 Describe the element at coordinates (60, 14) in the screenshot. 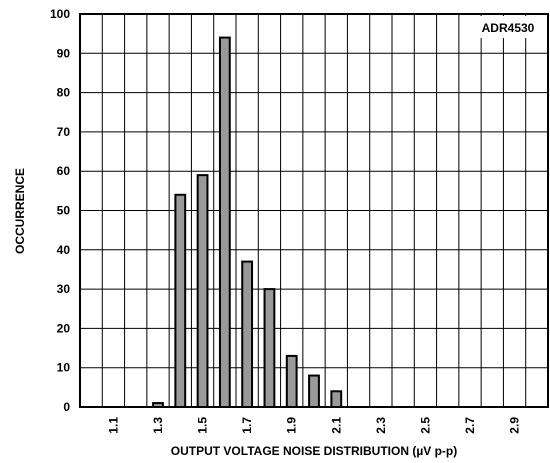

I see `y-tick-label: 100` at that location.